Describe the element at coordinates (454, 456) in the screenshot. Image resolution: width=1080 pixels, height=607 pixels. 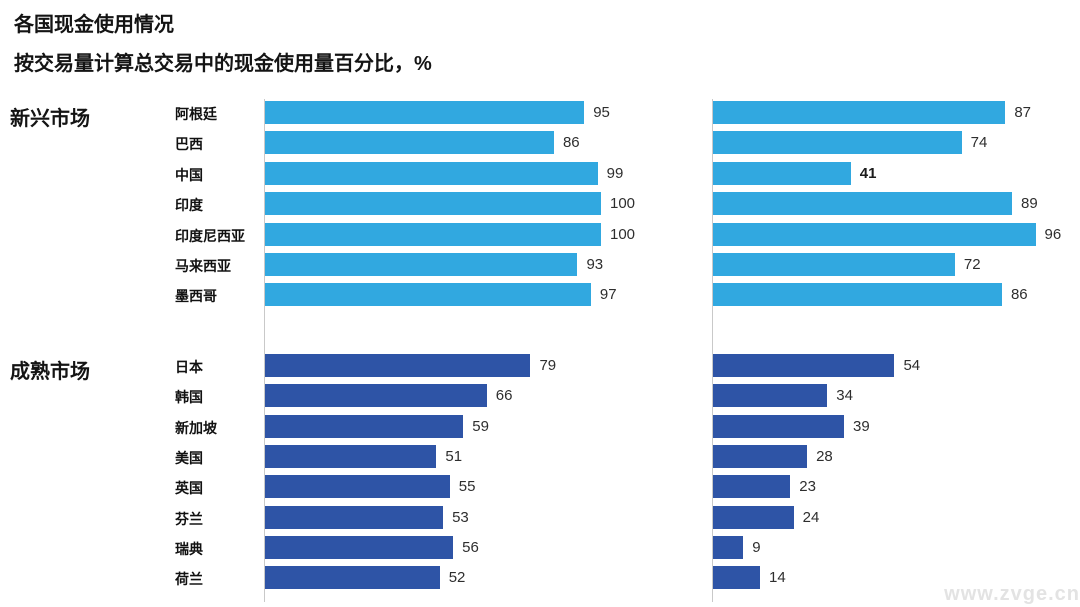
I see `left-panel-value: 51` at that location.